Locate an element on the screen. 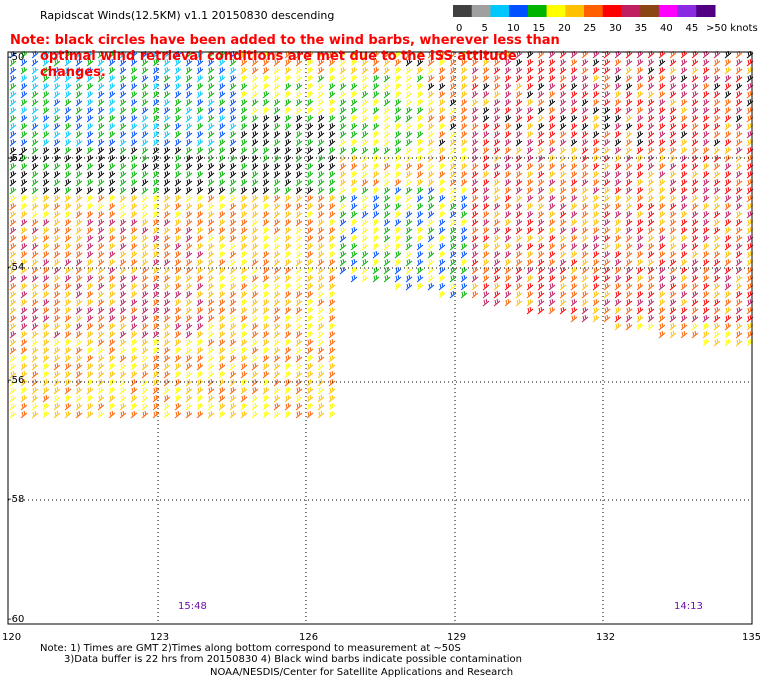  colorbar-label: 15 is located at coordinates (539, 28).